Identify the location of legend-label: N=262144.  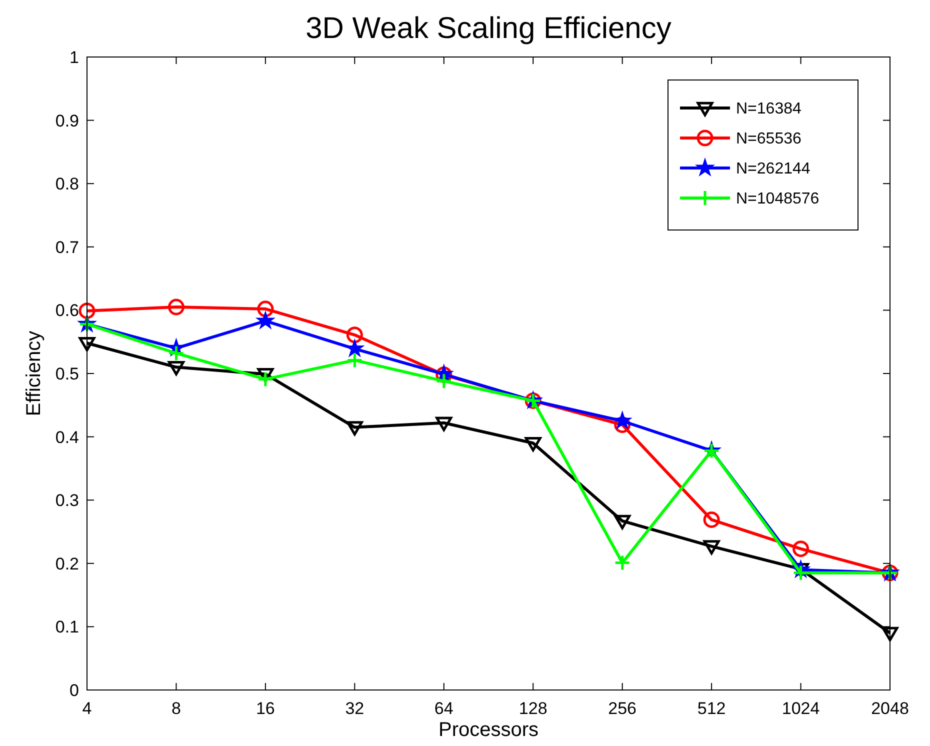
(773, 169).